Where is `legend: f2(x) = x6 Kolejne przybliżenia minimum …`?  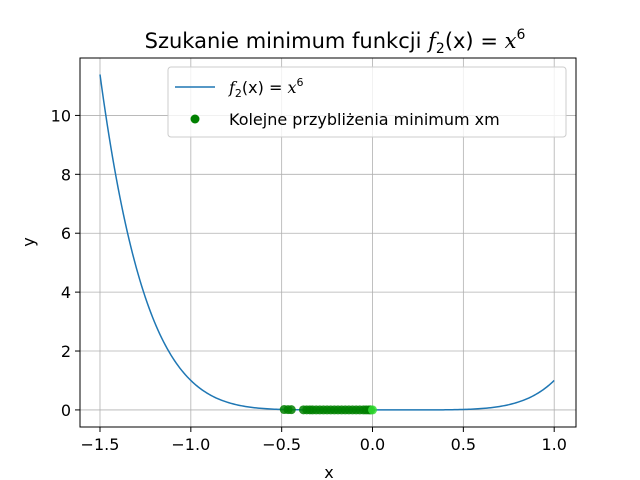 legend: f2(x) = x6 Kolejne przybliżenia minimum … is located at coordinates (367, 102).